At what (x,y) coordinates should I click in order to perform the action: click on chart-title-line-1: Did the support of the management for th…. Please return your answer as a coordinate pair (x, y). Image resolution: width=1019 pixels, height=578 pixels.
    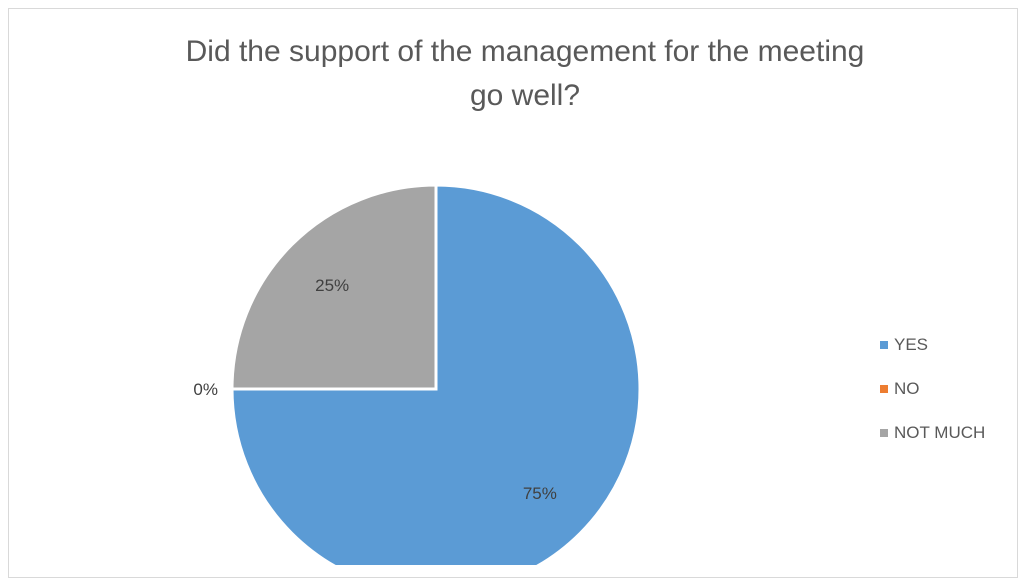
    Looking at the image, I should click on (525, 51).